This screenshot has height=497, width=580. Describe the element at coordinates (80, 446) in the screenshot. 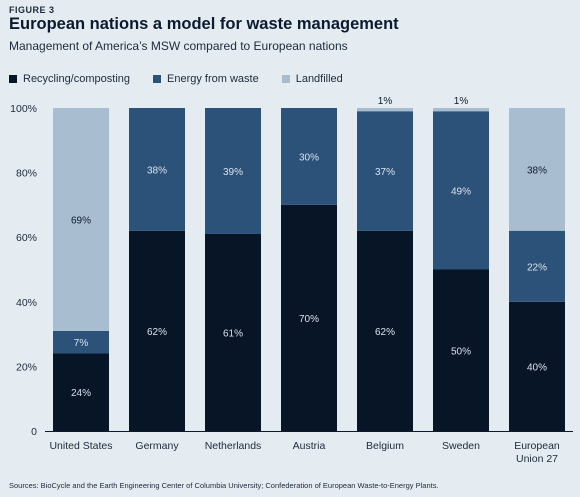

I see `category-label: United States` at that location.